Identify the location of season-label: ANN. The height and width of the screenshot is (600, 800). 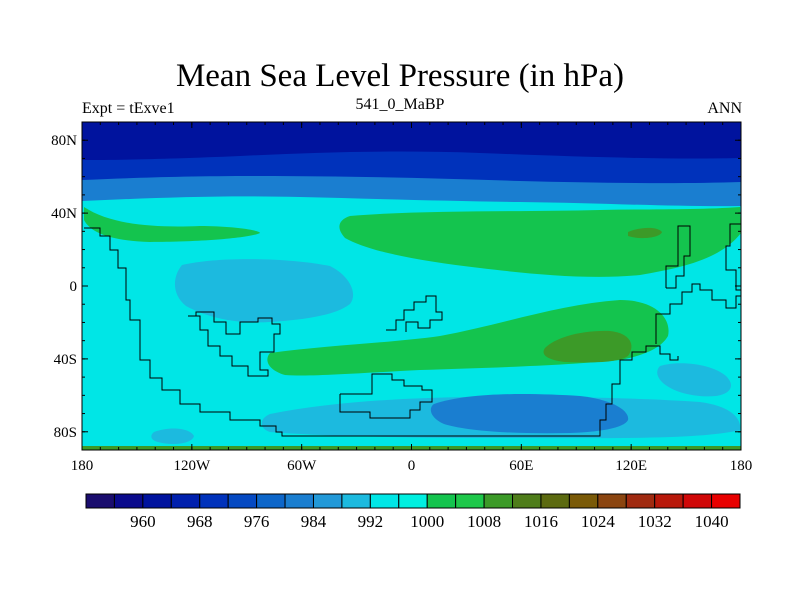
(724, 108).